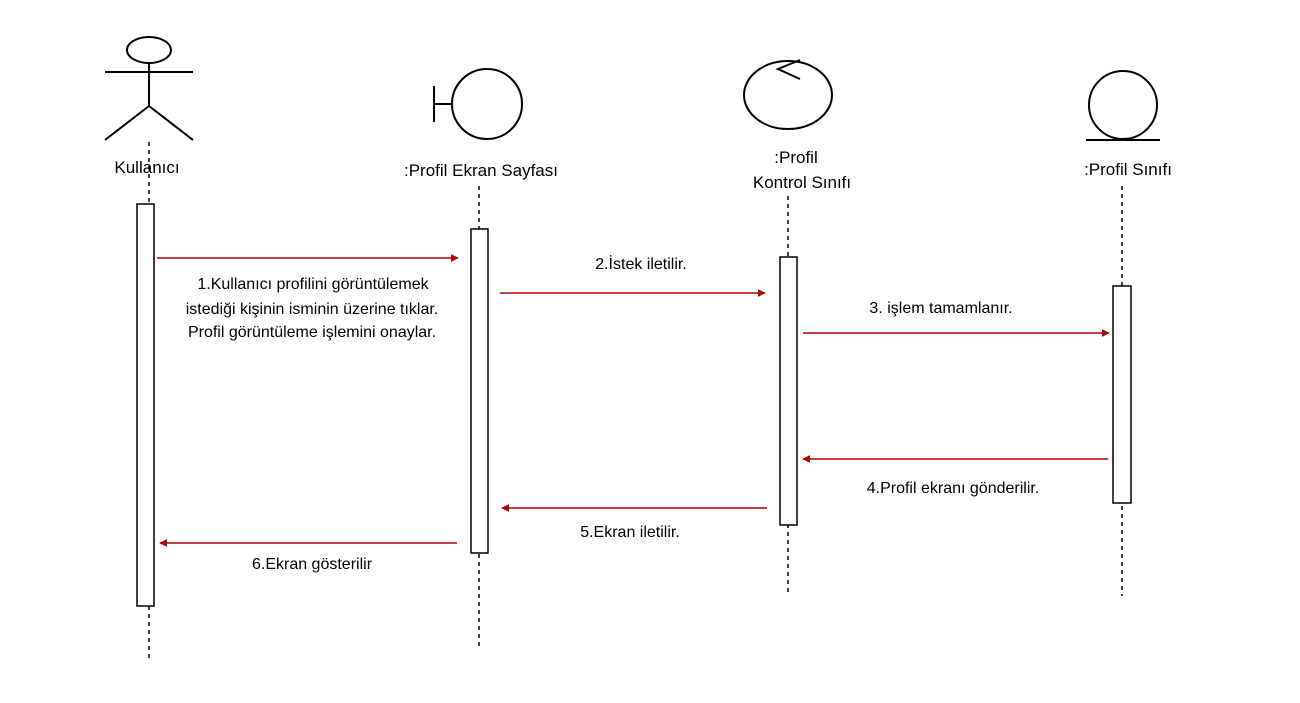  What do you see at coordinates (641, 263) in the screenshot?
I see `message-label: 2.İstek iletilir.` at bounding box center [641, 263].